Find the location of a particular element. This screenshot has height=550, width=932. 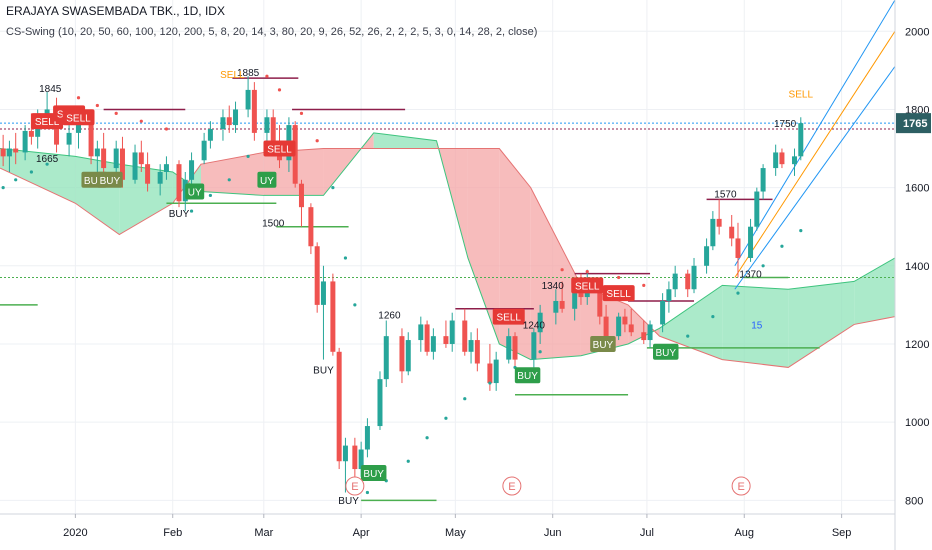

y-tick-label: 1200 is located at coordinates (917, 345).